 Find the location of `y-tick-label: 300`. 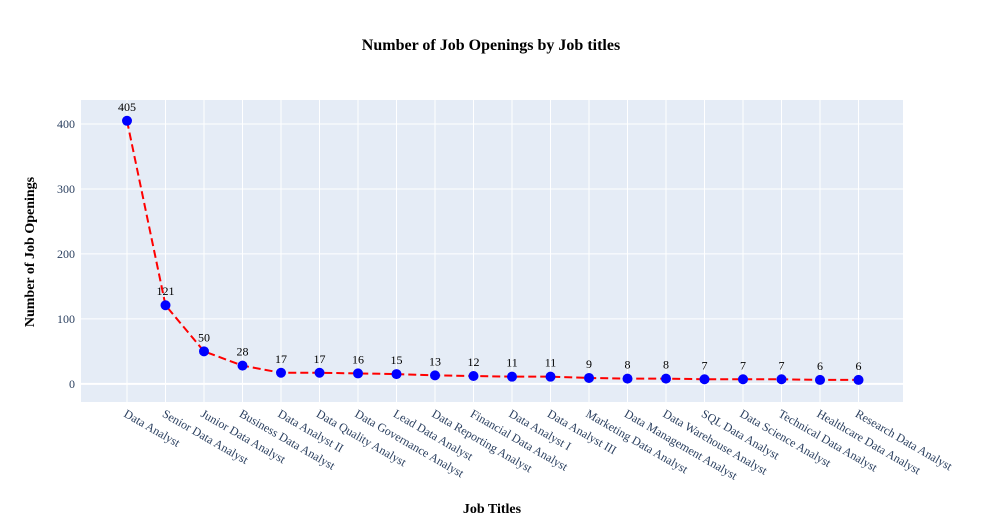

y-tick-label: 300 is located at coordinates (66, 189).